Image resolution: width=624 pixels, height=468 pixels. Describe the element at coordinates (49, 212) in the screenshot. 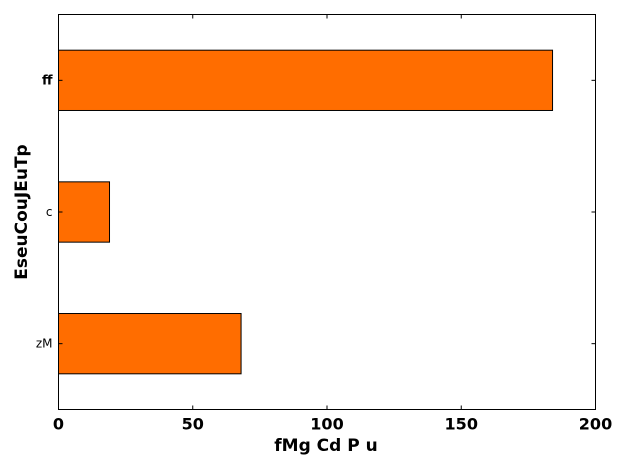

I see `y-tick-label: c` at that location.